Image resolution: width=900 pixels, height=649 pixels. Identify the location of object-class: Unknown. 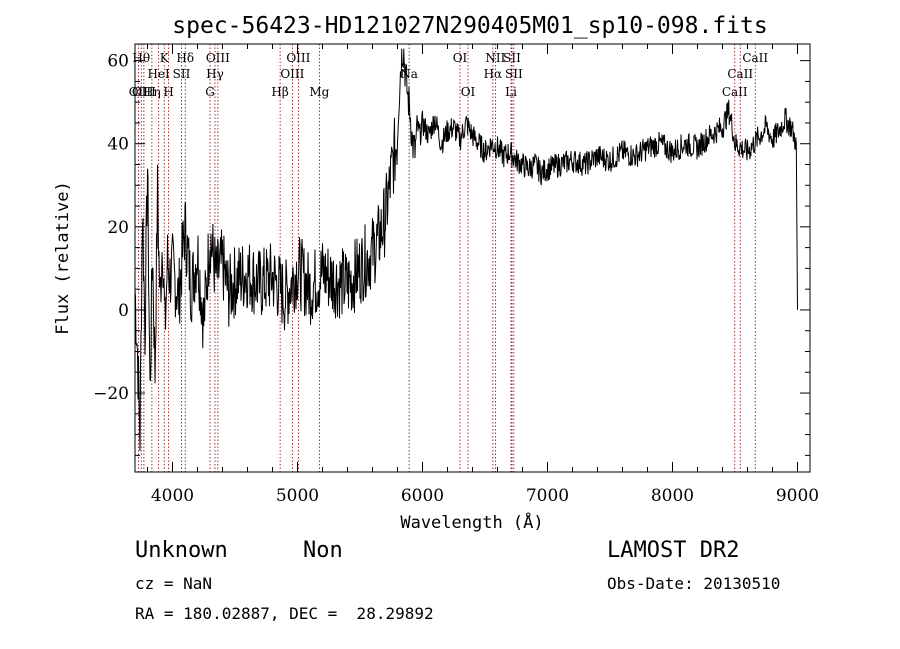
(181, 550).